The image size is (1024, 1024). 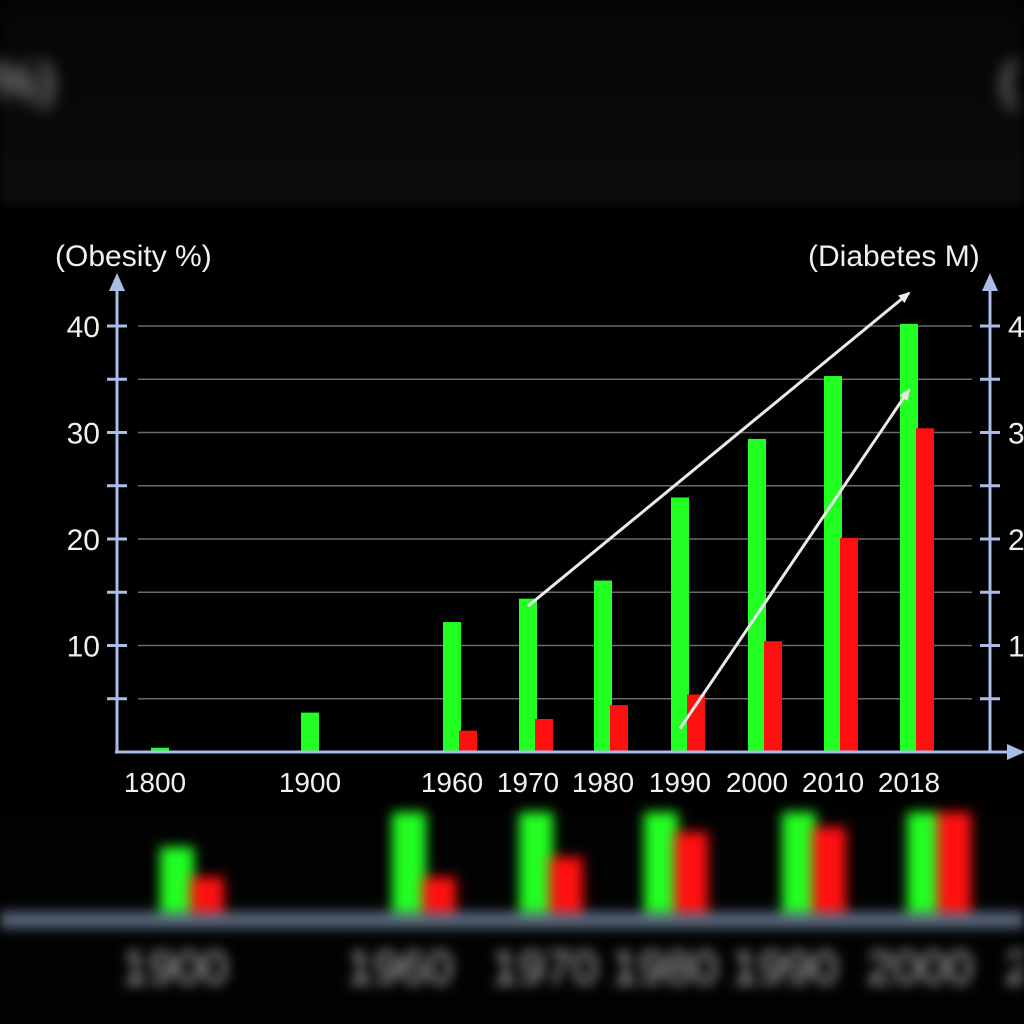 I want to click on x-tick-label-1900: 1900, so click(x=310, y=782).